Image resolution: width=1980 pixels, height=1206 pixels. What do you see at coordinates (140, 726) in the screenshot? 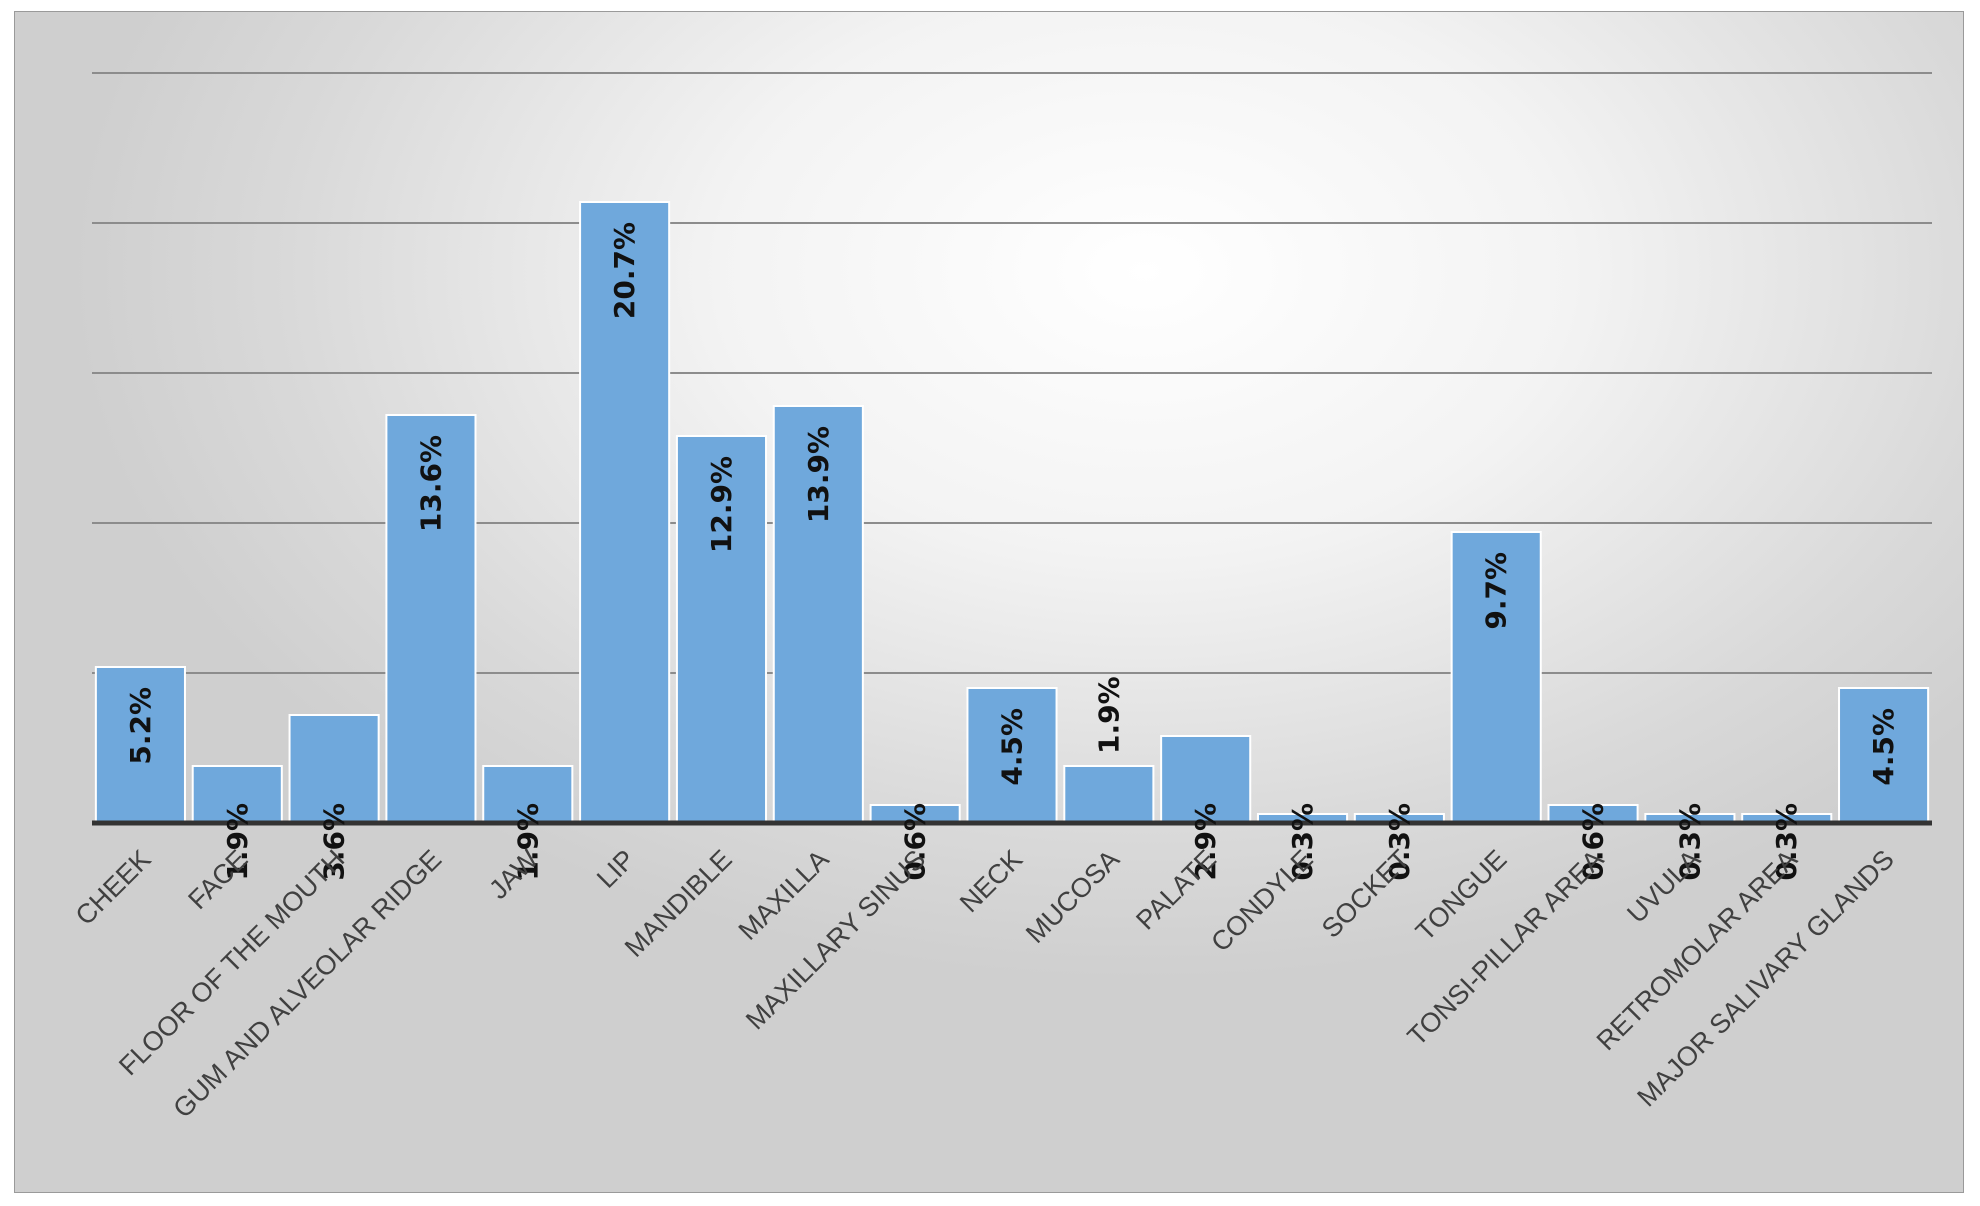
I see `data-label: 5.2%` at bounding box center [140, 726].